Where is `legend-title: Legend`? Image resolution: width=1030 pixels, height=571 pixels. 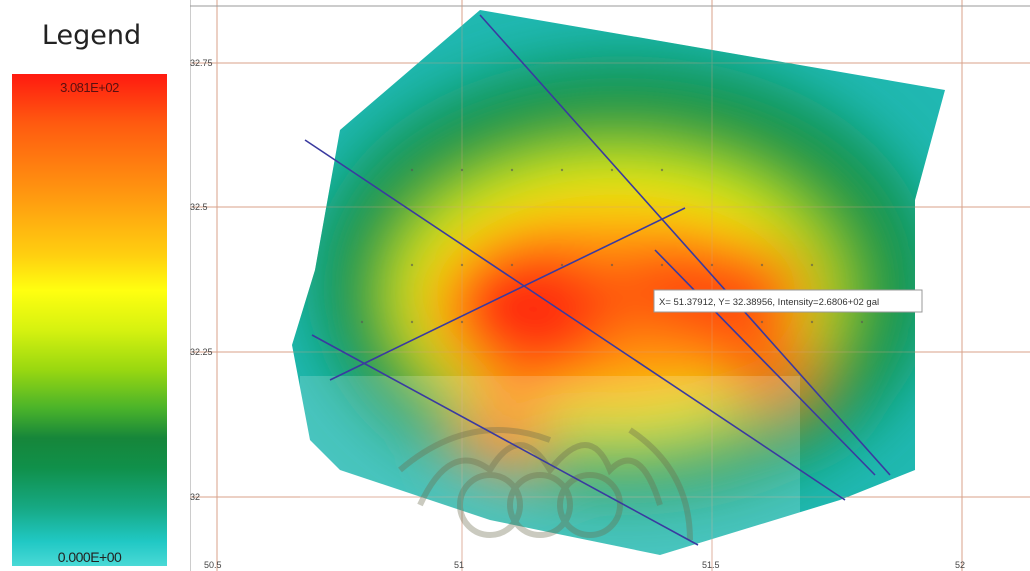 legend-title: Legend is located at coordinates (91, 35).